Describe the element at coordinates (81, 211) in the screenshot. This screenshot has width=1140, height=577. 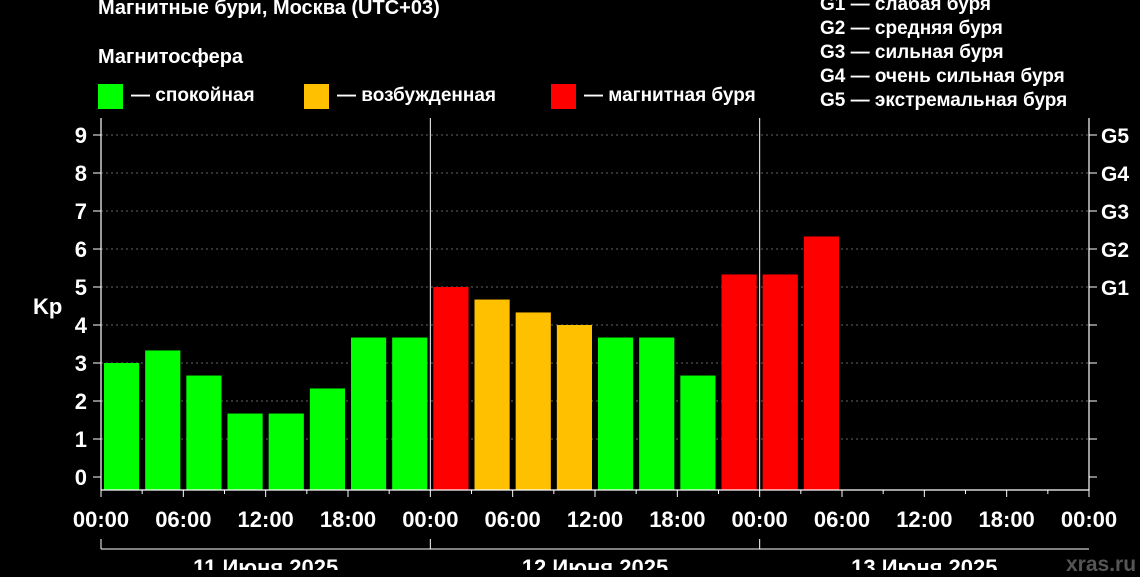
I see `y-tick-label: 7` at that location.